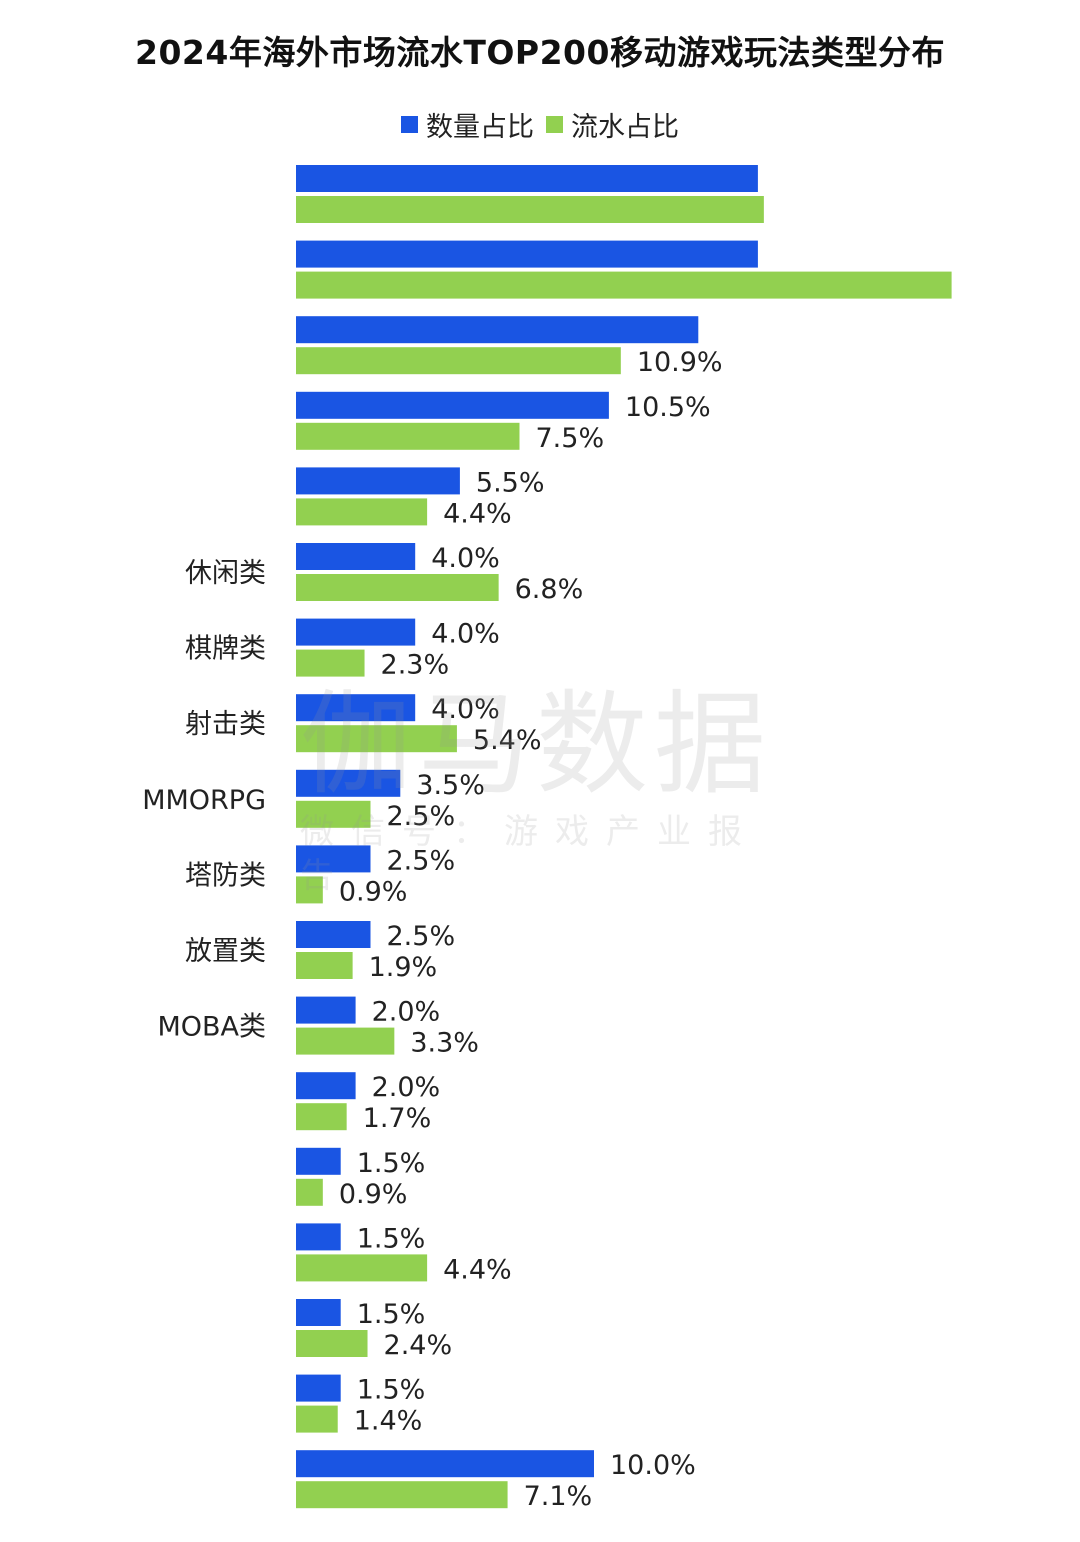 Image resolution: width=1080 pixels, height=1542 pixels. I want to click on data-label-revenue: 1.7%, so click(397, 1118).